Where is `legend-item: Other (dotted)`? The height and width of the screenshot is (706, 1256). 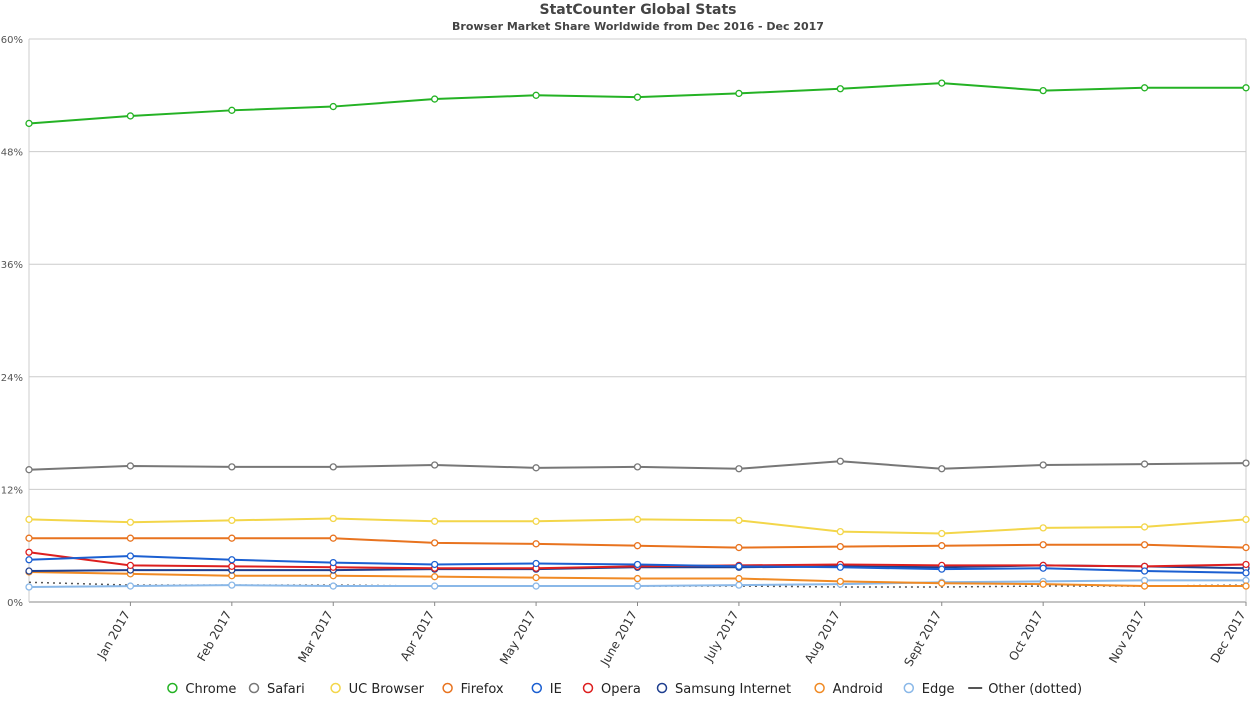 legend-item: Other (dotted) is located at coordinates (1025, 689).